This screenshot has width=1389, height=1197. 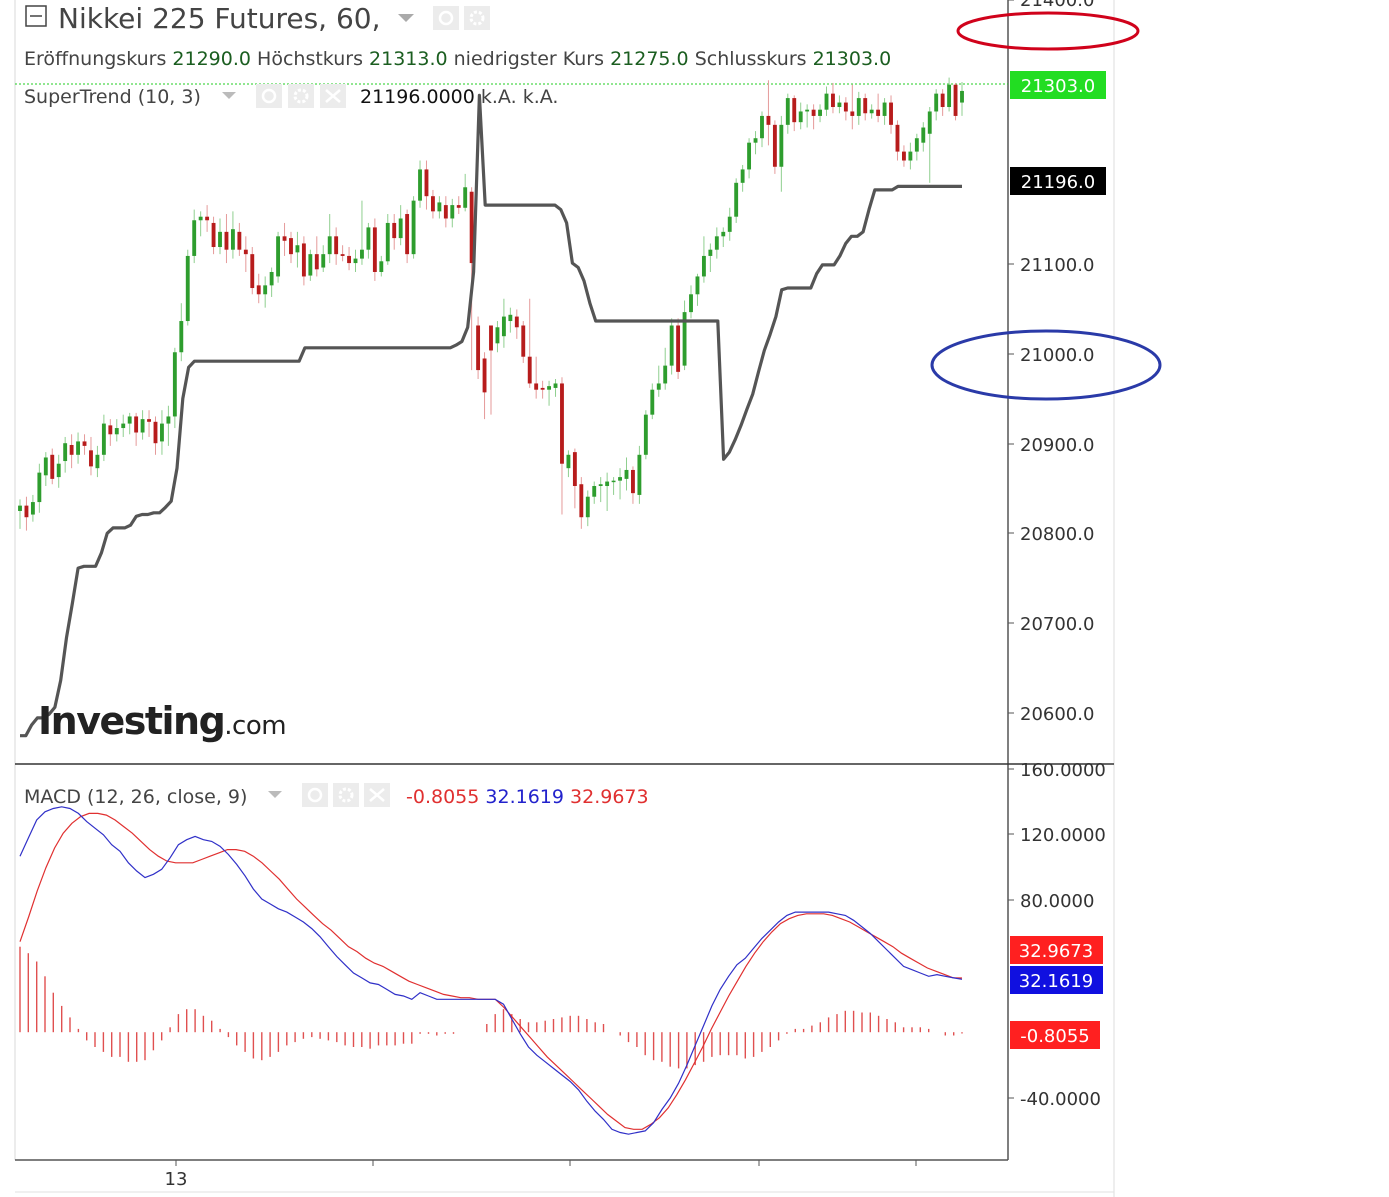 I want to click on macd-tick-120: 120.0000, so click(x=1063, y=835).